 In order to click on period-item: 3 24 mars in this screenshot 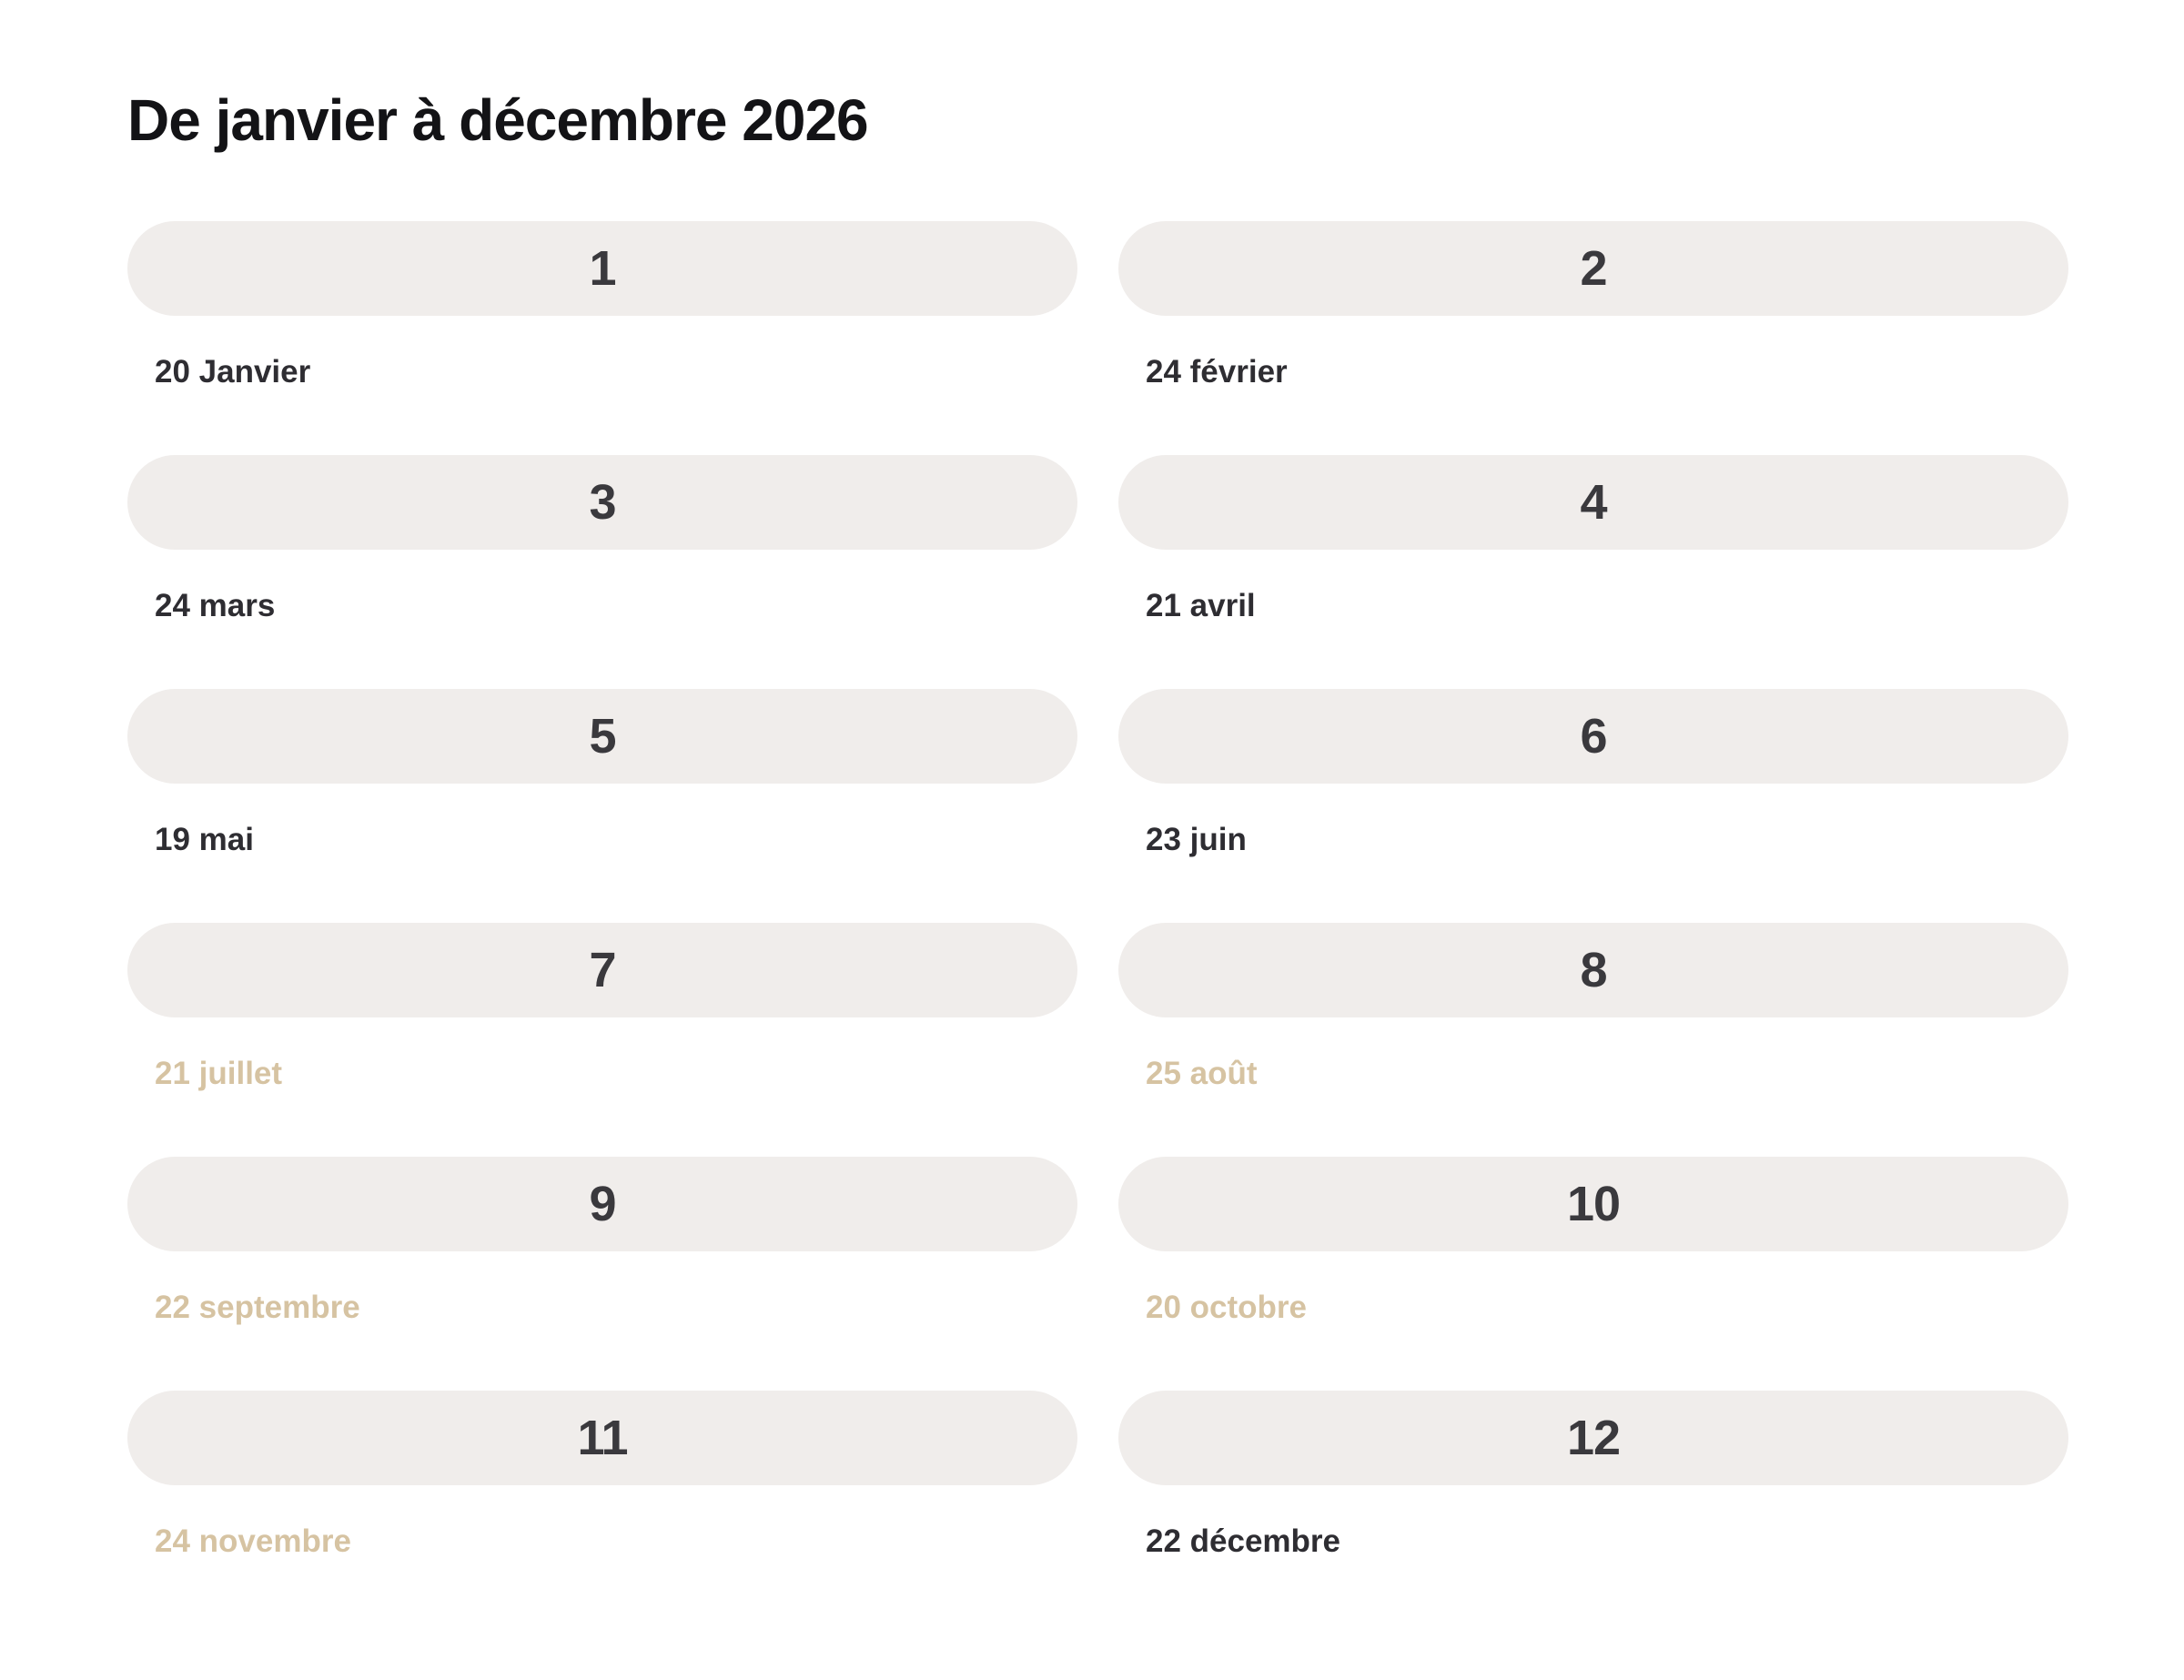, I will do `click(602, 540)`.